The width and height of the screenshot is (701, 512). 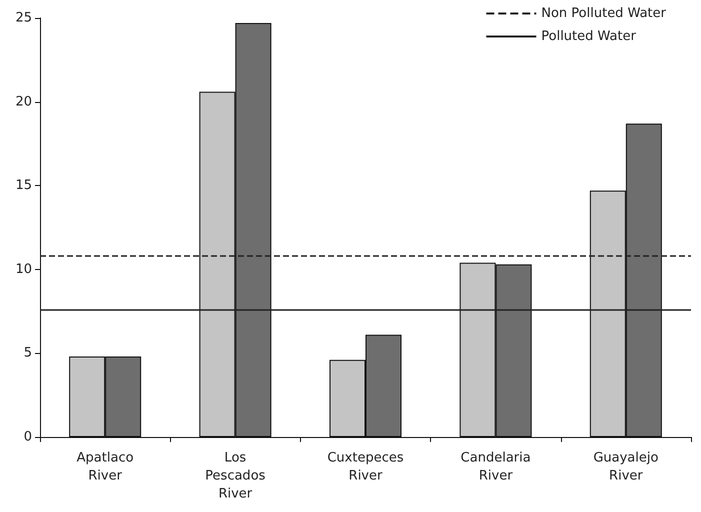 I want to click on x-tick-label: Candelaria River, so click(x=495, y=467).